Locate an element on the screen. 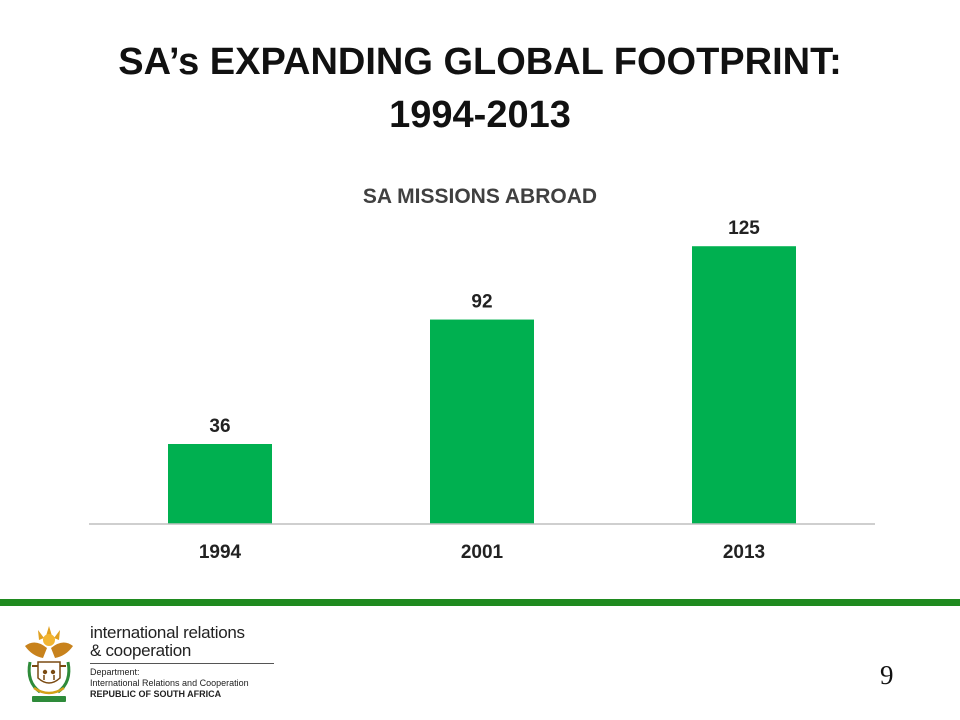 This screenshot has height=720, width=960. org-name: international relations & cooperation is located at coordinates (167, 642).